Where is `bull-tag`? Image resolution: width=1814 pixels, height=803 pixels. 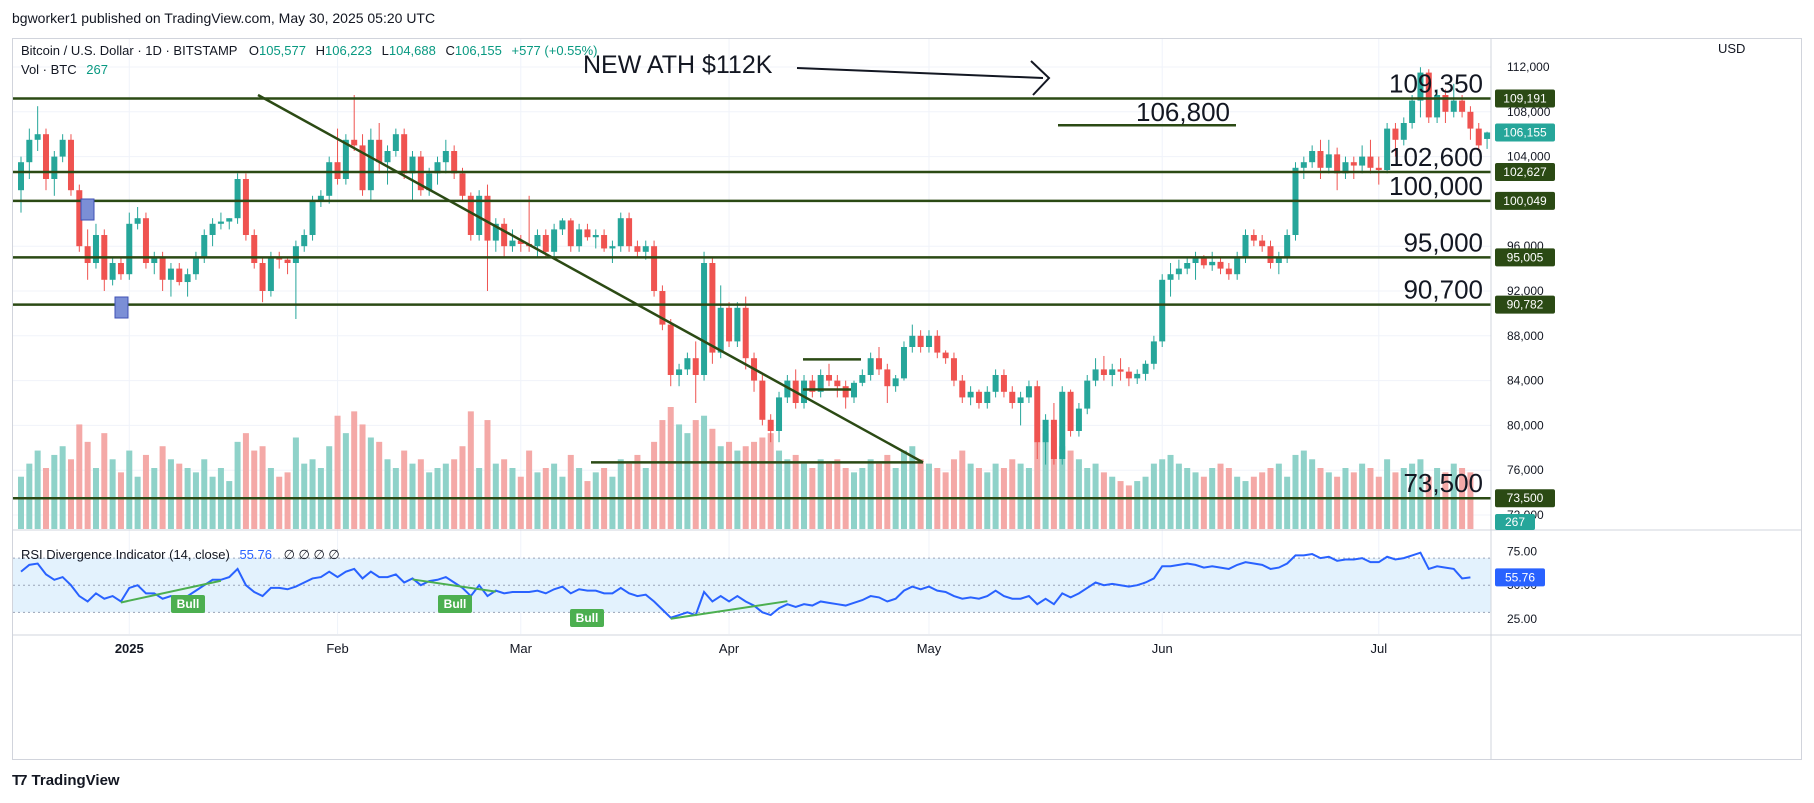 bull-tag is located at coordinates (455, 604).